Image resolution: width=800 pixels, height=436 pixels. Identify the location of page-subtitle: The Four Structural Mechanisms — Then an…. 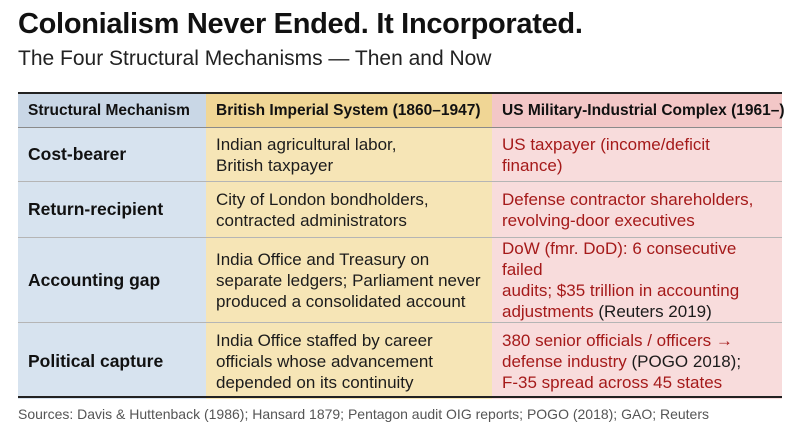
(255, 58).